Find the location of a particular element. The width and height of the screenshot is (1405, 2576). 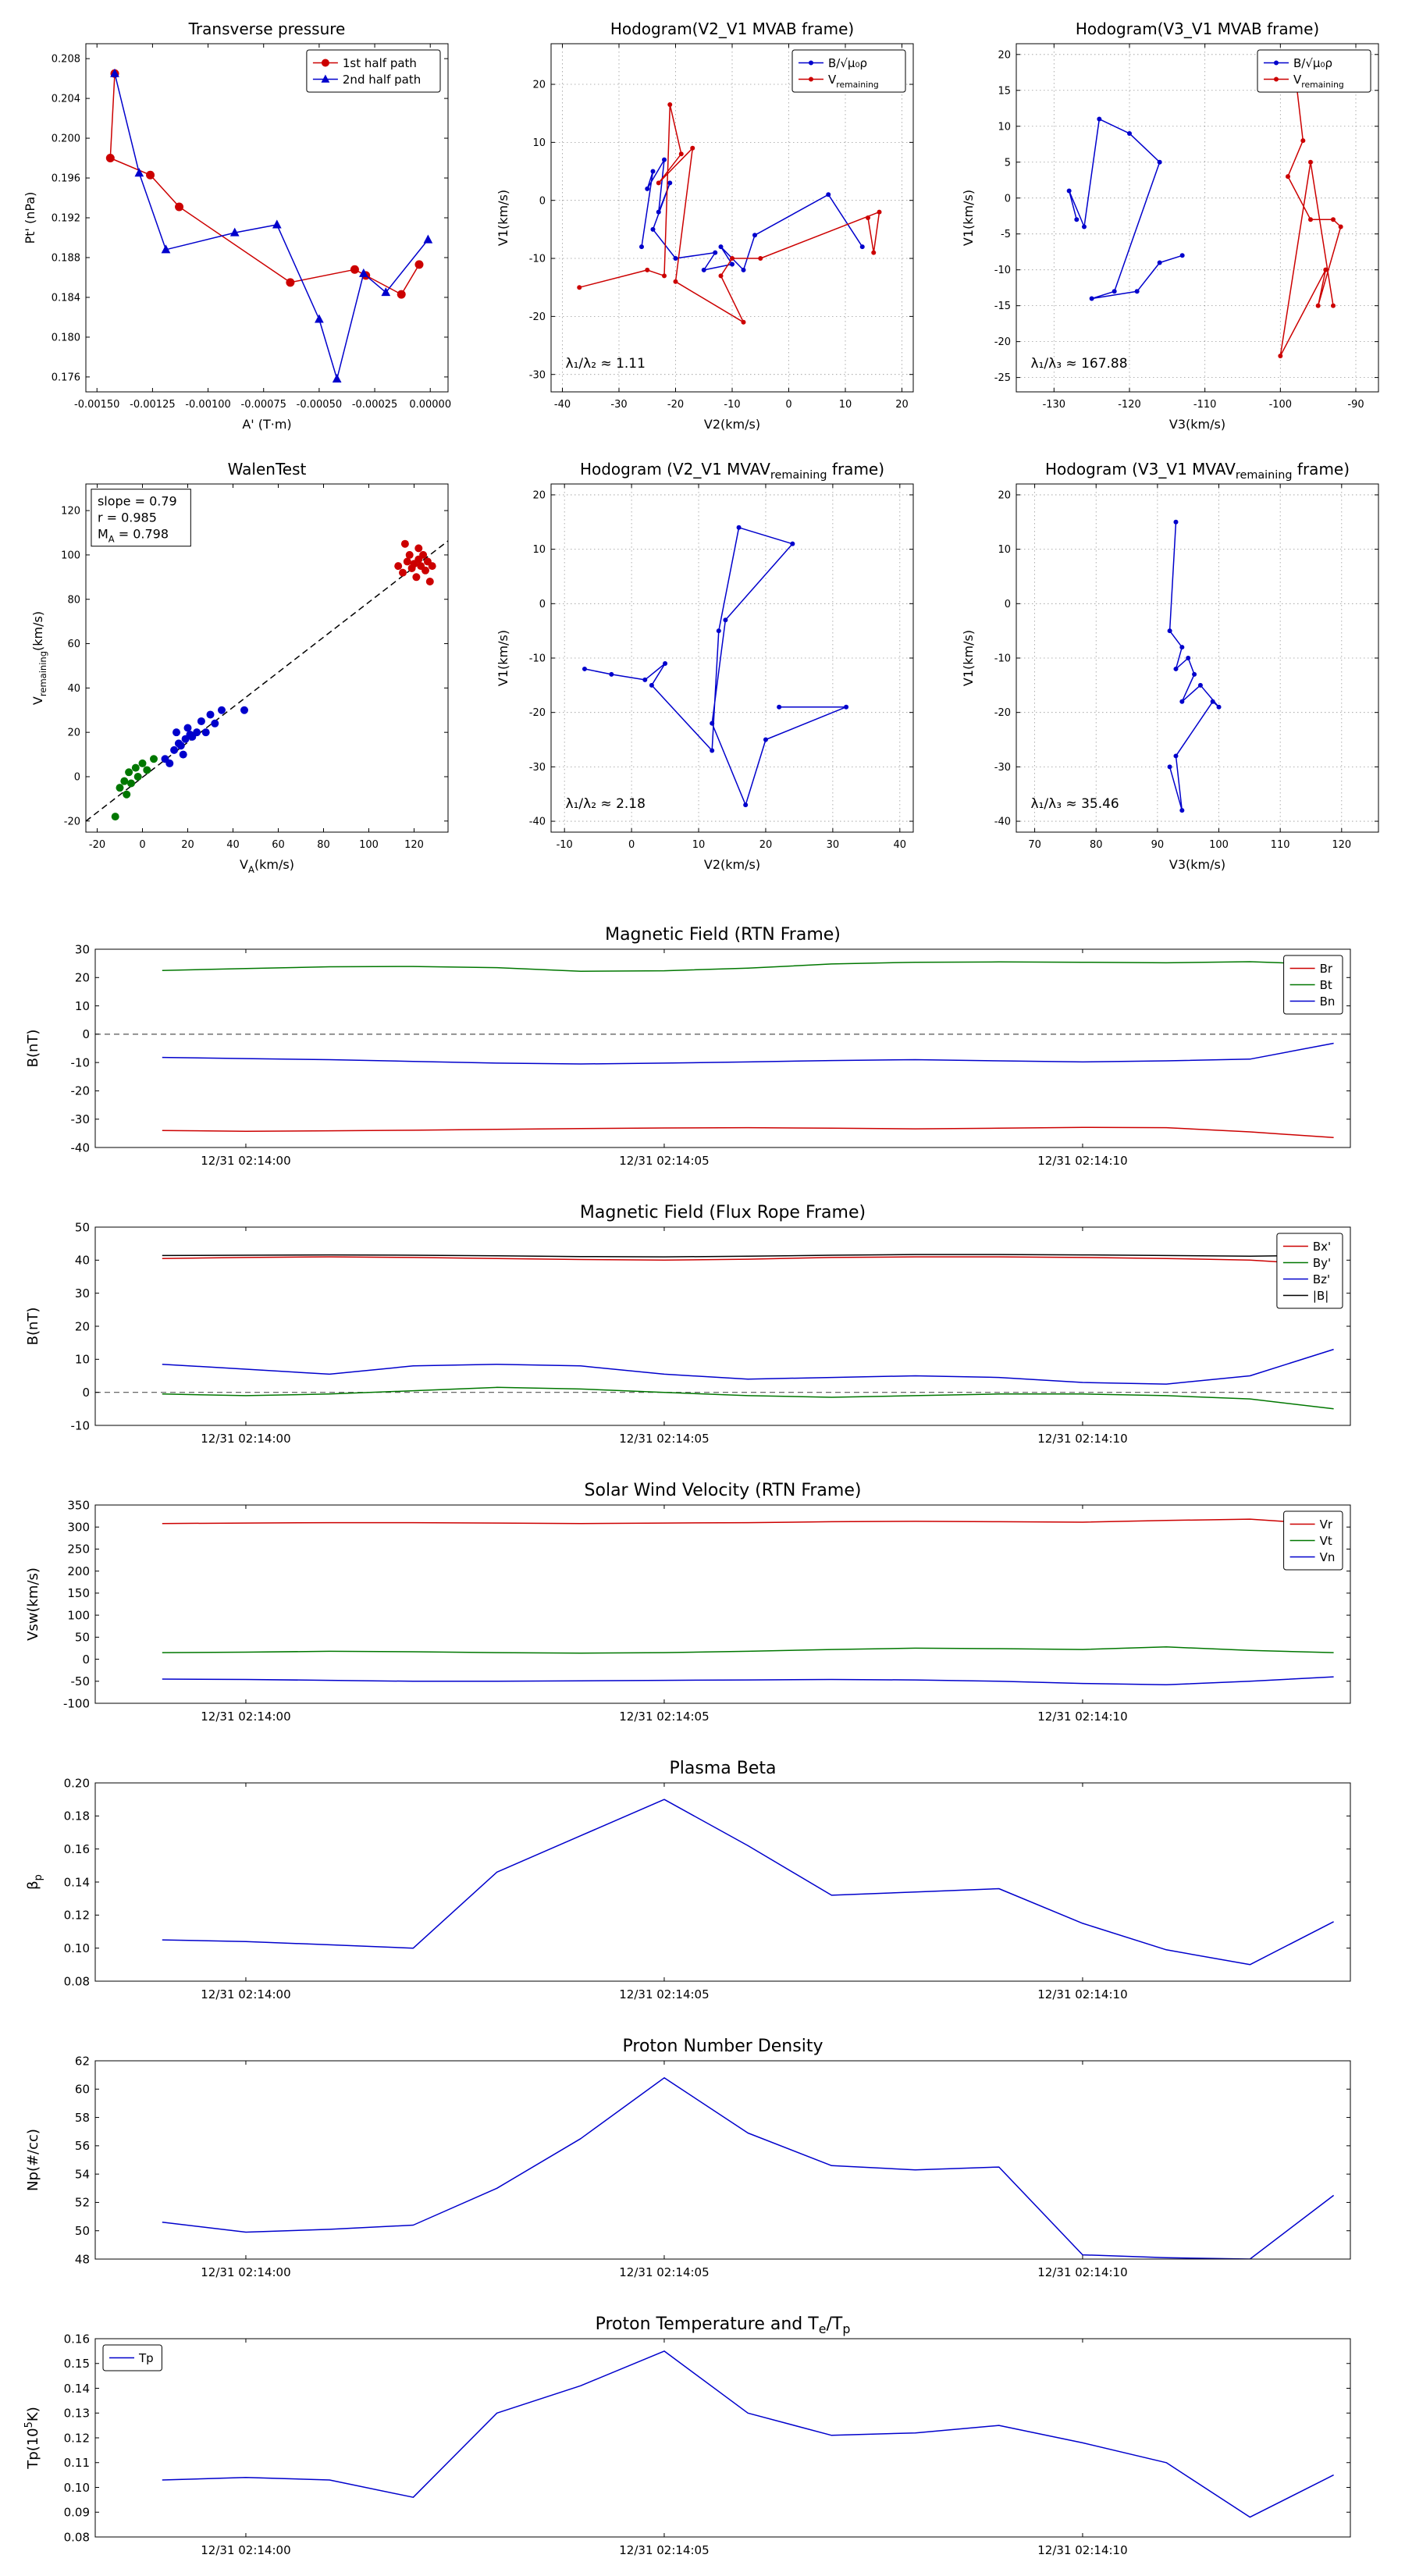

y-axis-label: B(nT) is located at coordinates (33, 1327).